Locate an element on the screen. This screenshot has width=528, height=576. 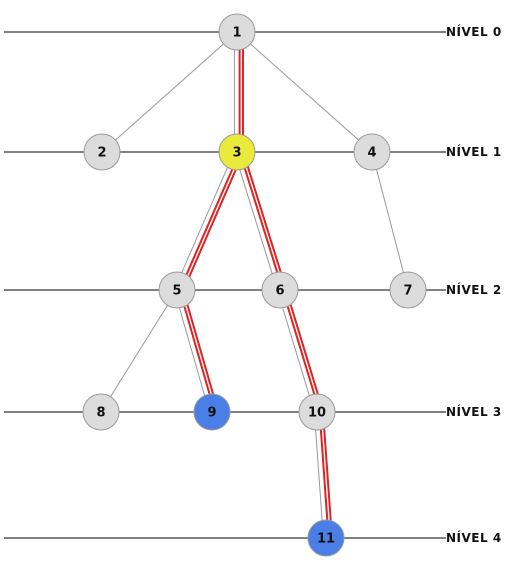
node-1: 1 is located at coordinates (237, 32).